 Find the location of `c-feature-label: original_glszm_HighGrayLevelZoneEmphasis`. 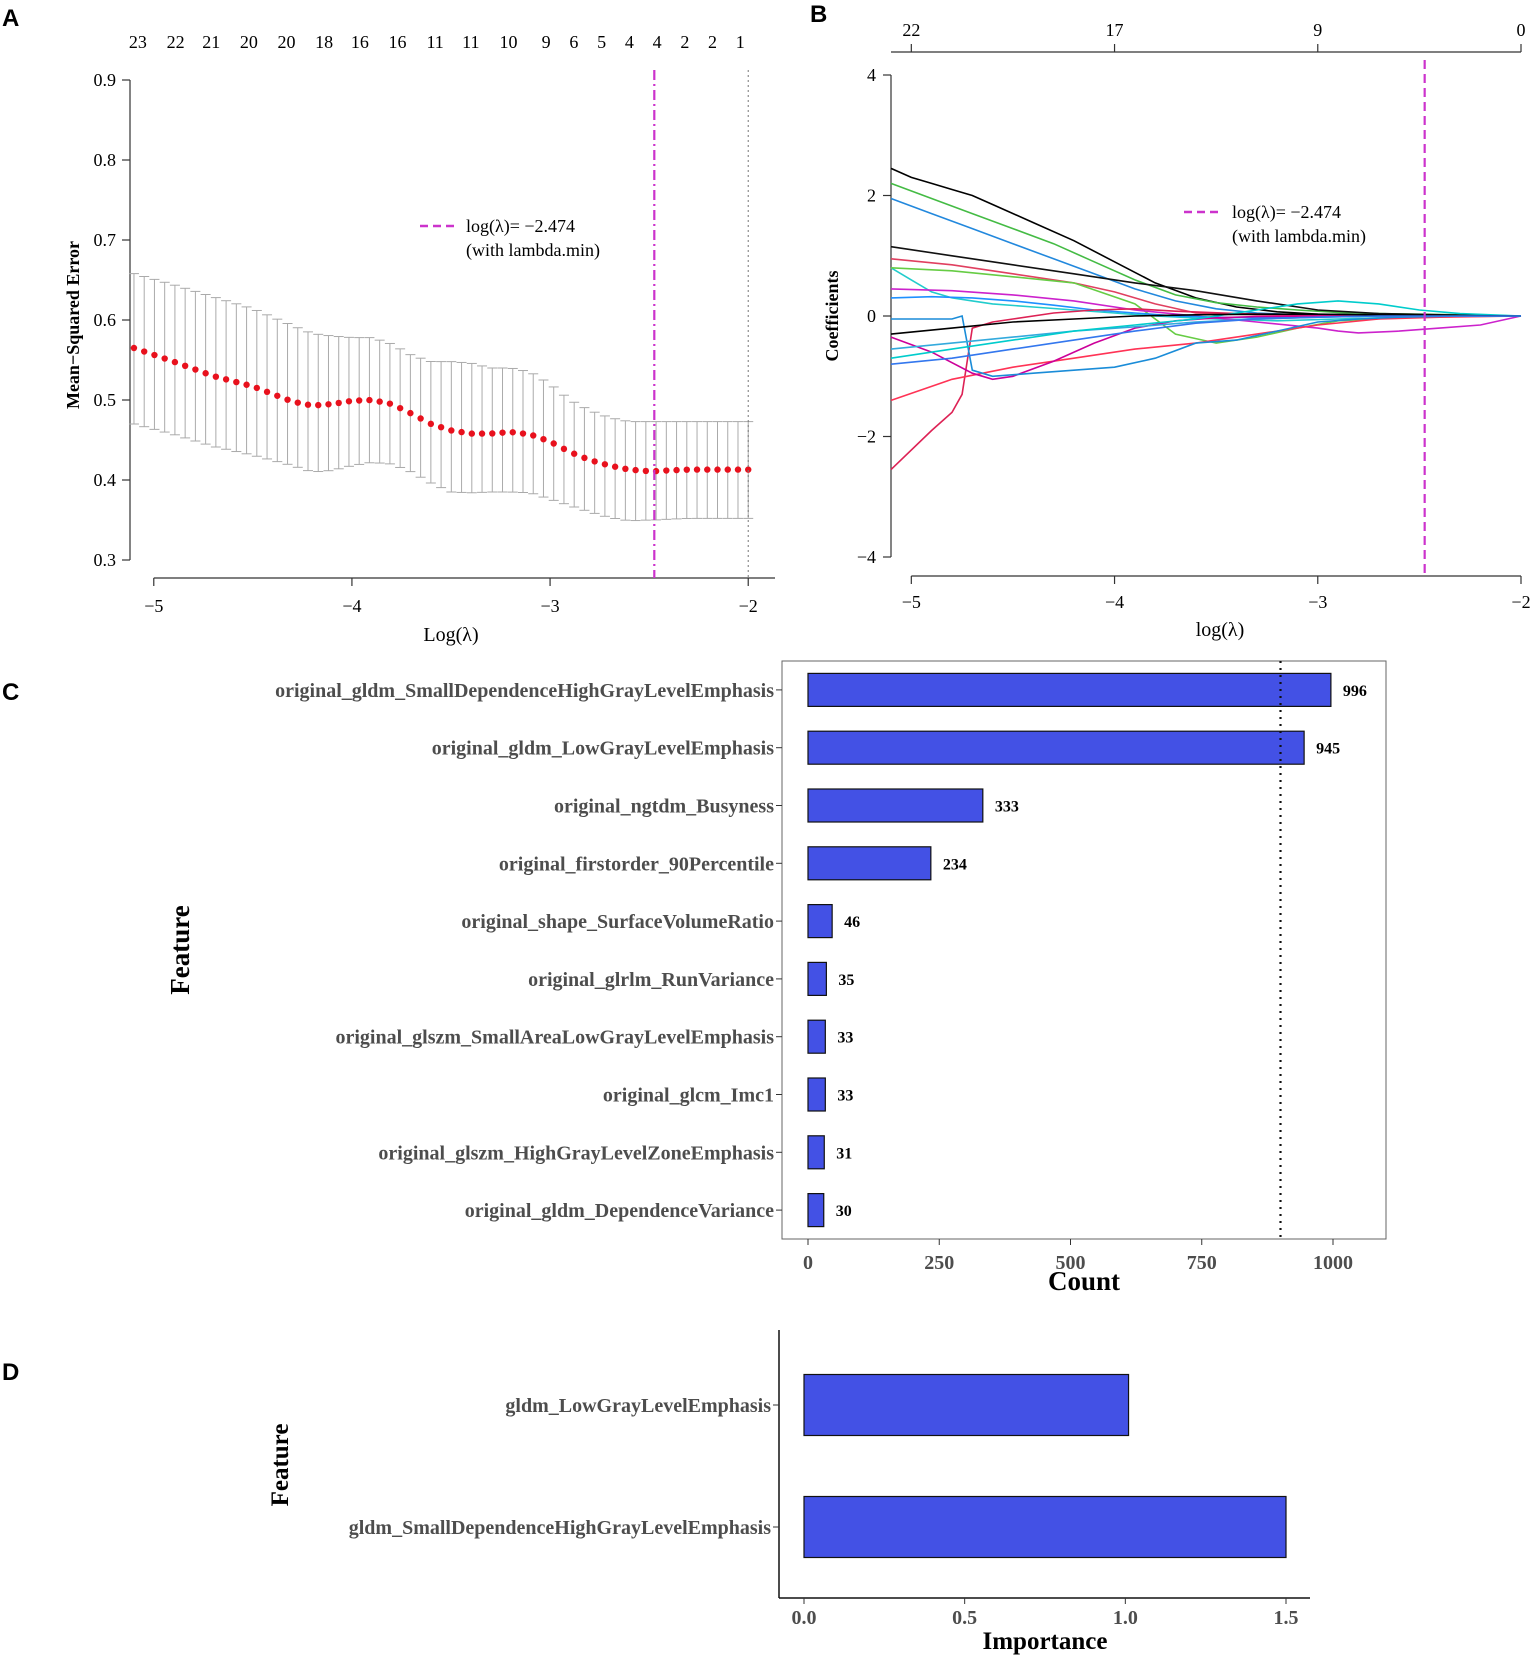

c-feature-label: original_glszm_HighGrayLevelZoneEmphasis is located at coordinates (576, 1153).